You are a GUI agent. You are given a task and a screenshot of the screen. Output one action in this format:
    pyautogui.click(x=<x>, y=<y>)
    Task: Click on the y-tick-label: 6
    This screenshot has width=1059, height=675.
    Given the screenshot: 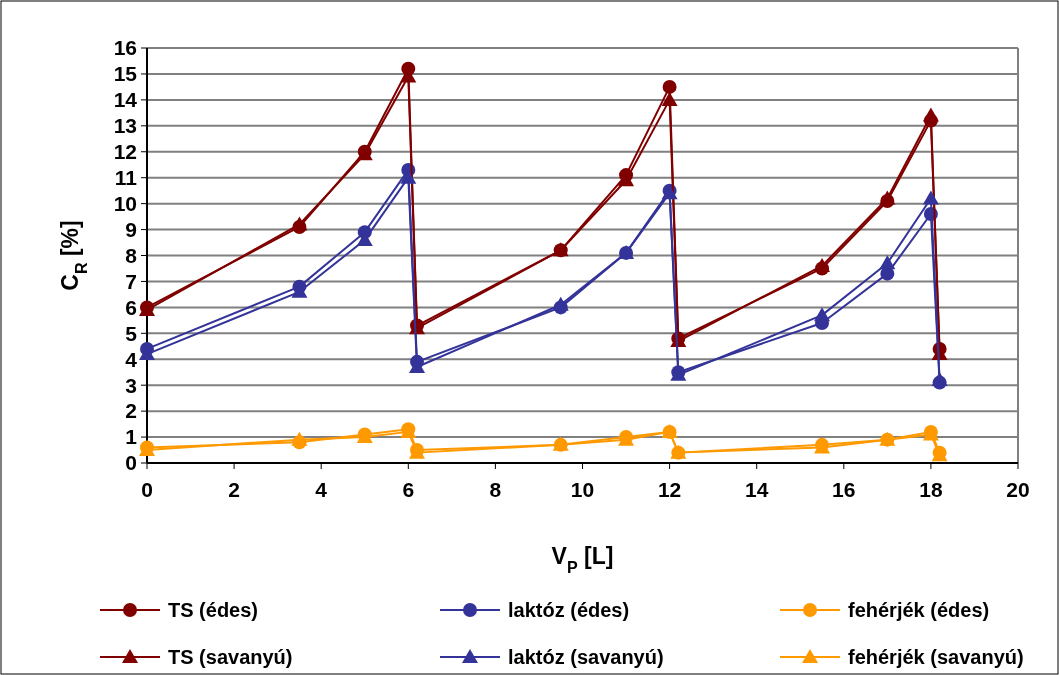 What is the action you would take?
    pyautogui.click(x=131, y=307)
    